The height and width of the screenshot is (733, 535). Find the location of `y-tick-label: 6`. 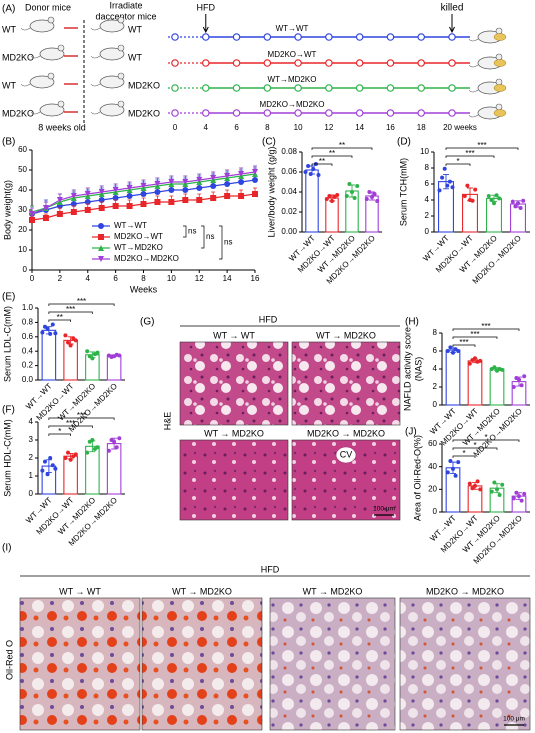

y-tick-label: 6 is located at coordinates (427, 183).